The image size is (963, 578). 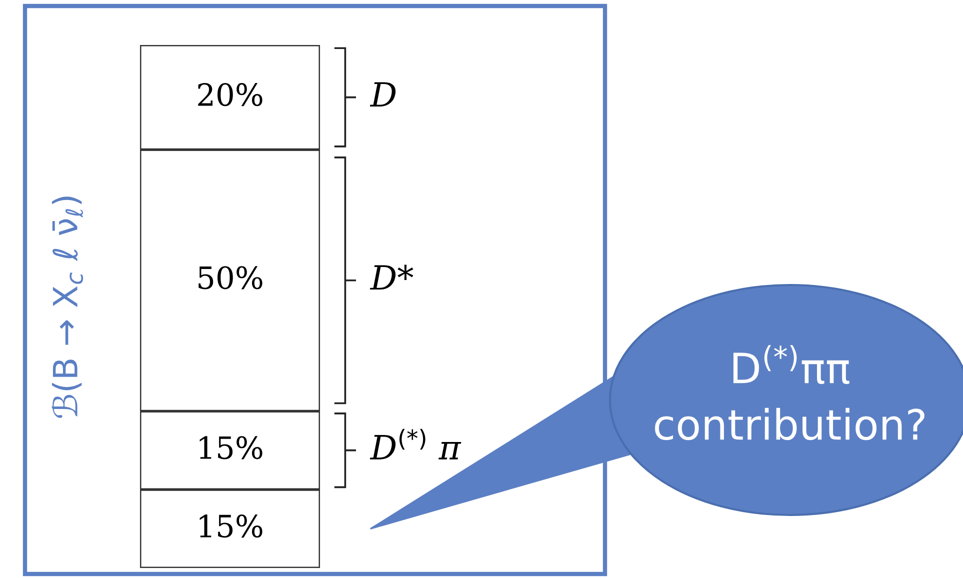 What do you see at coordinates (789, 392) in the screenshot?
I see `text: D$^{(*)}$ππ contribution?` at bounding box center [789, 392].